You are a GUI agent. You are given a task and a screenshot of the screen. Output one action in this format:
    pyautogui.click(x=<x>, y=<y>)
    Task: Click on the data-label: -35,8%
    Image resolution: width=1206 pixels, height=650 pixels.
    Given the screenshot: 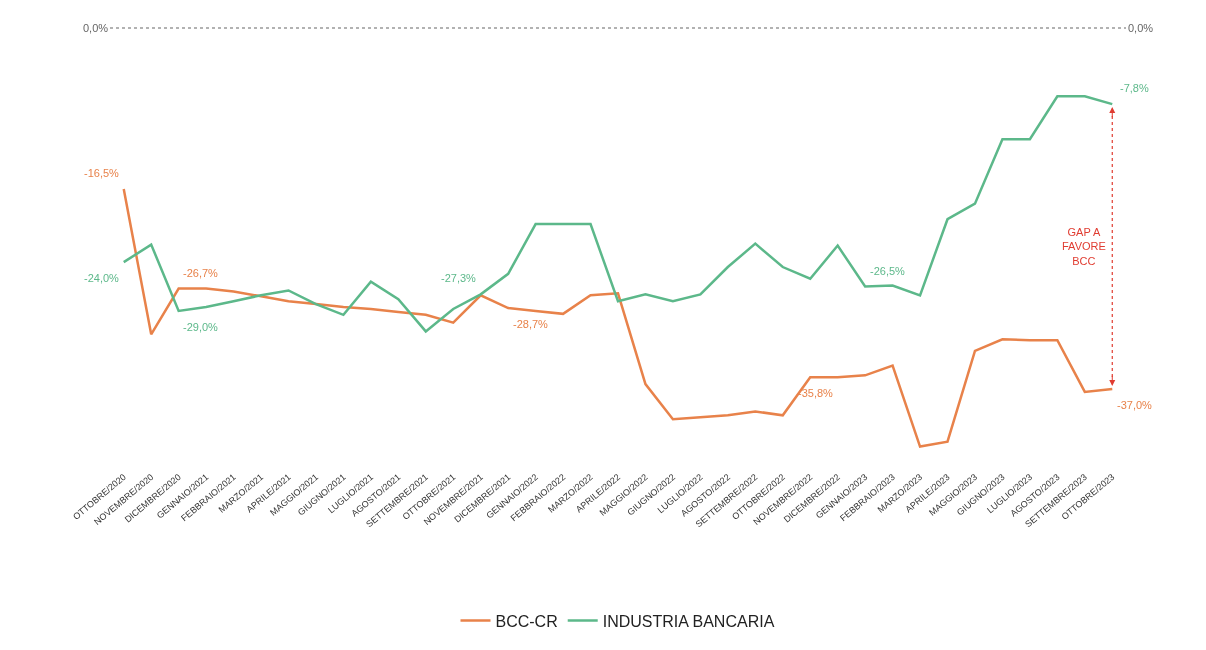 What is the action you would take?
    pyautogui.click(x=816, y=393)
    